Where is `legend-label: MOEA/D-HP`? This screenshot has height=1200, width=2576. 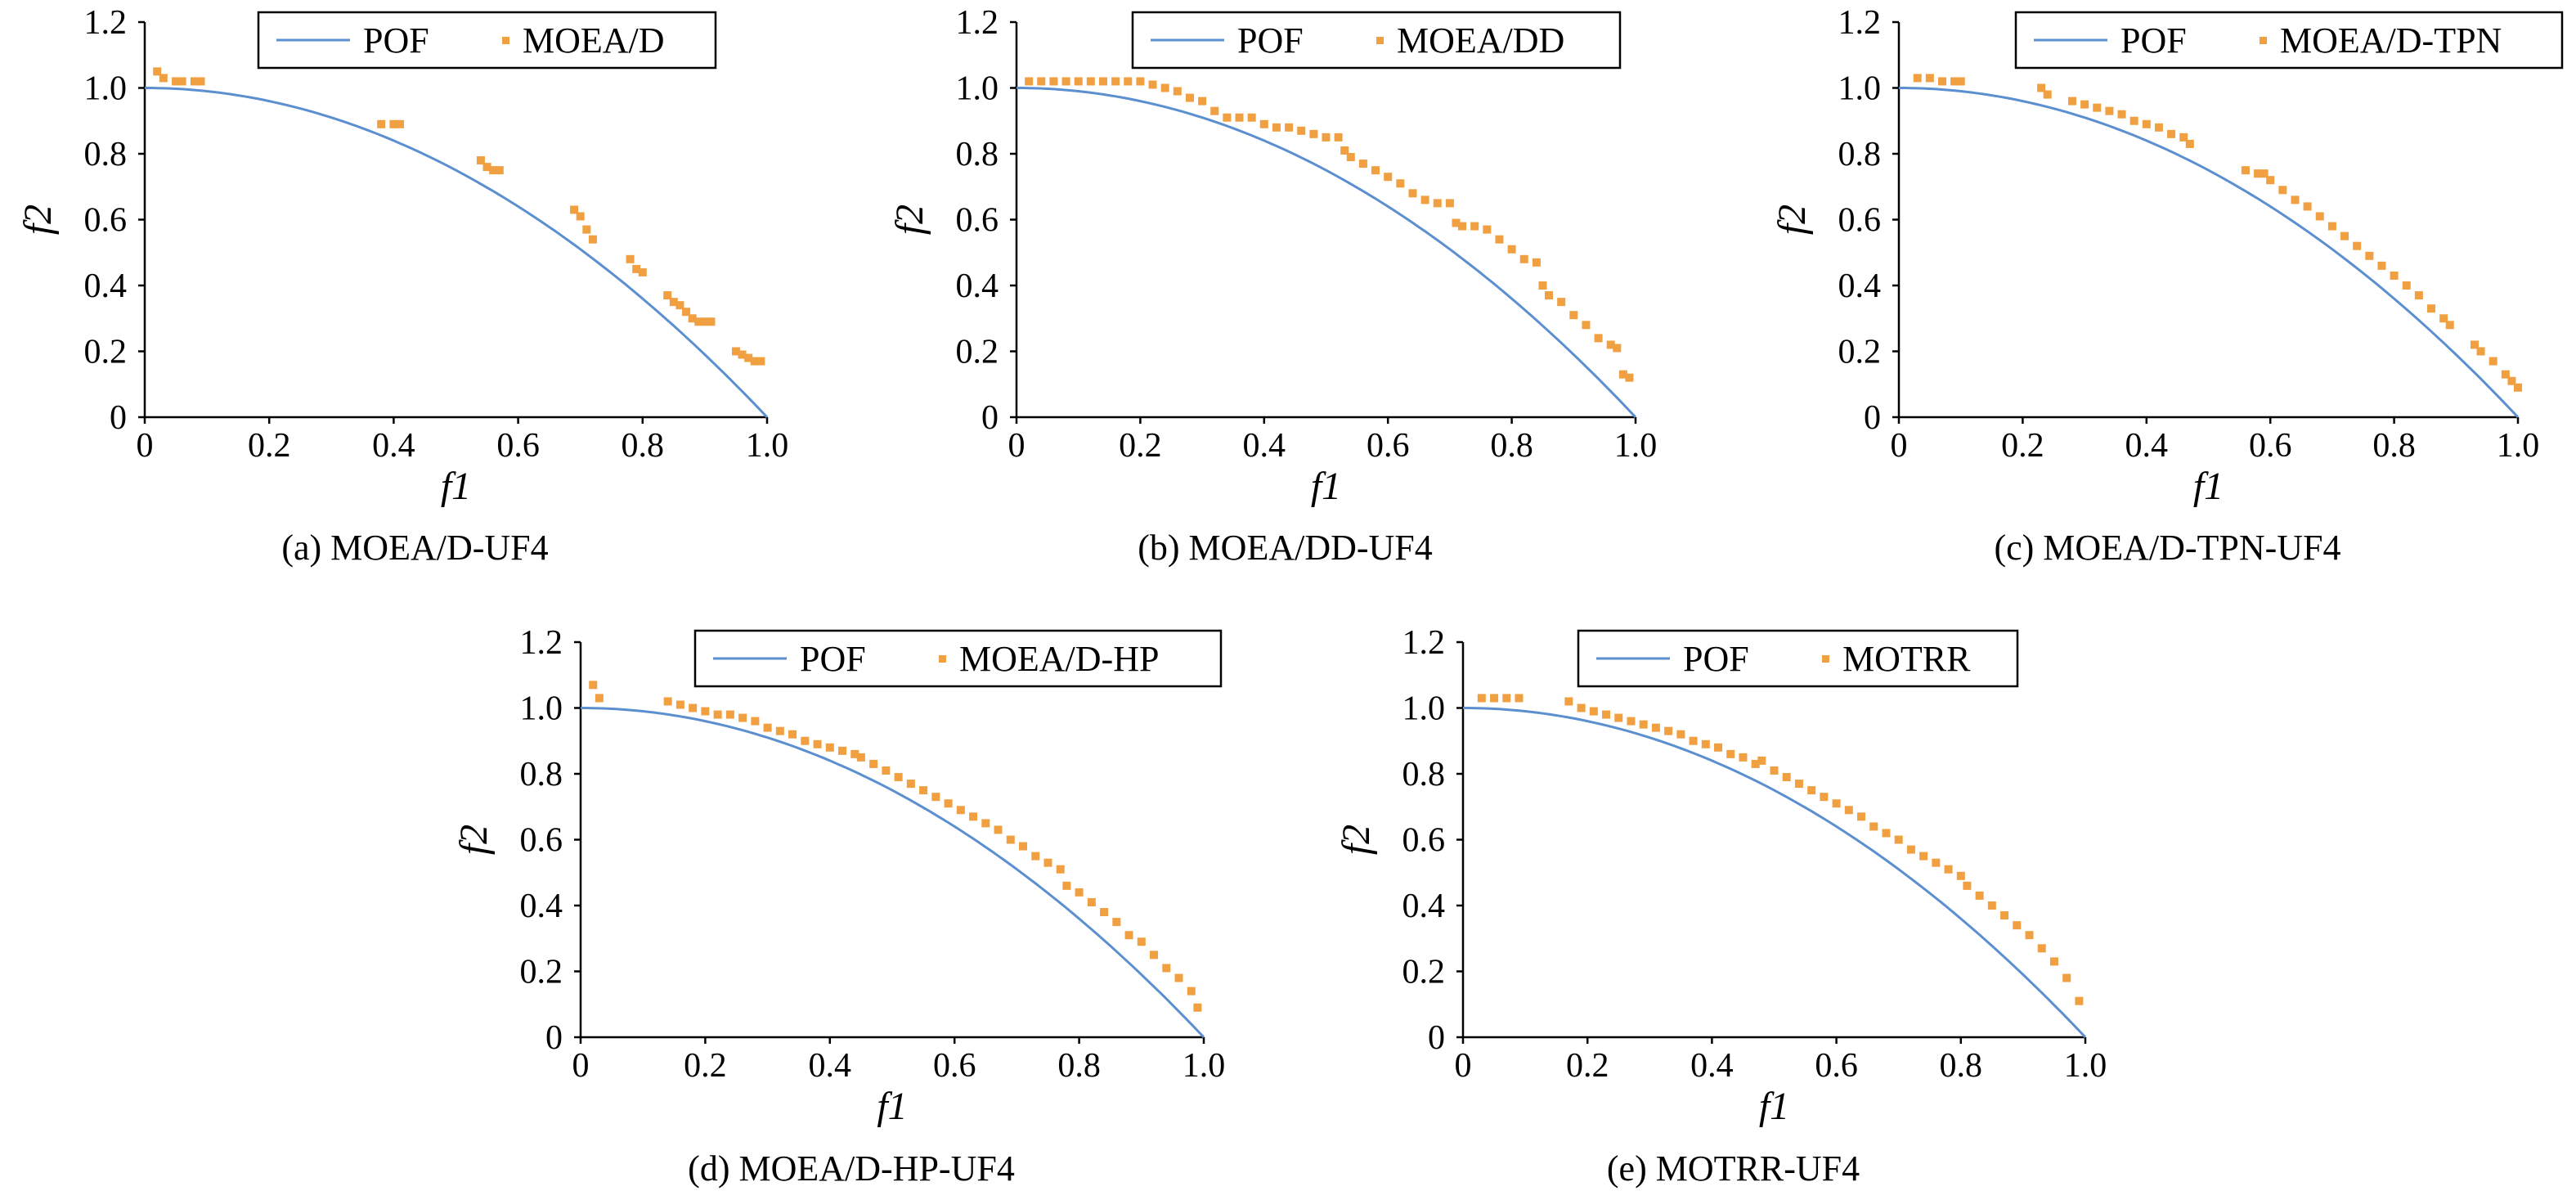
legend-label: MOEA/D-HP is located at coordinates (1059, 659).